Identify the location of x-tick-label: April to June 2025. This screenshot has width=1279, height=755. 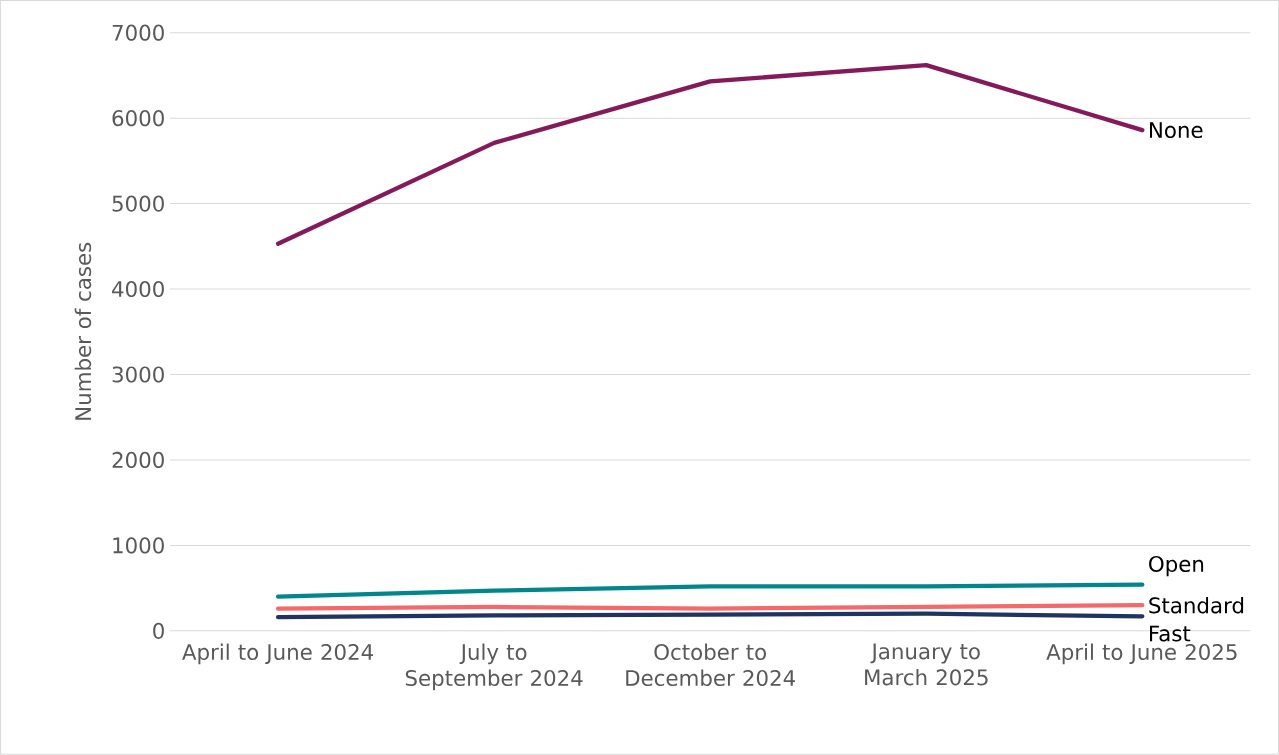
(1141, 654).